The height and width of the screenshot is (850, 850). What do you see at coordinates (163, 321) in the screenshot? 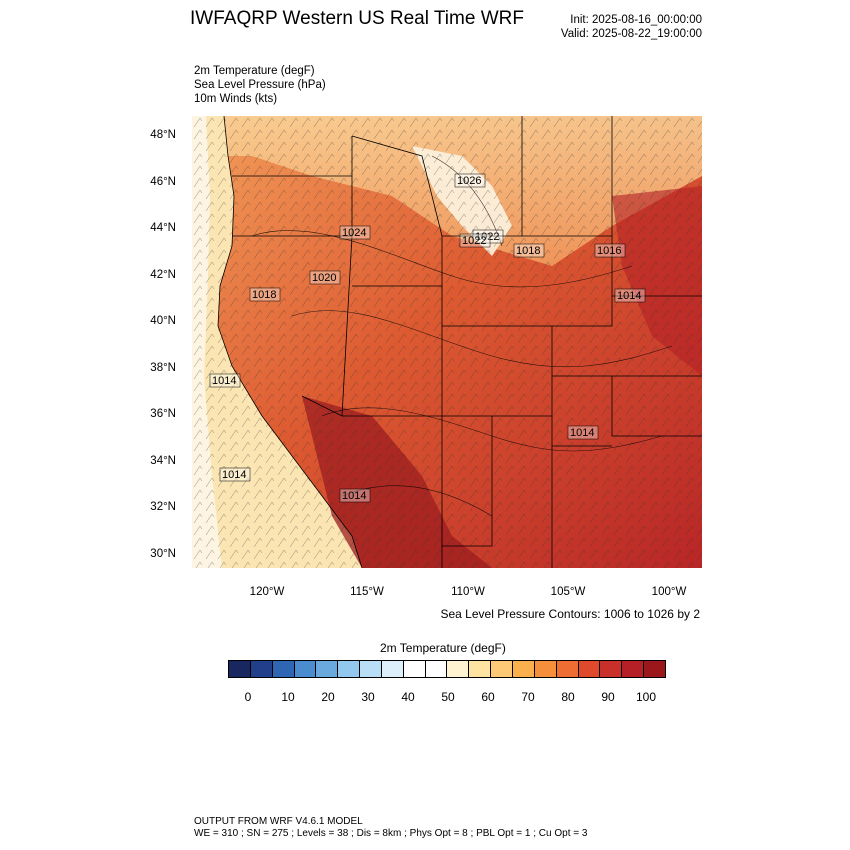
I see `lat-label: 40°N` at bounding box center [163, 321].